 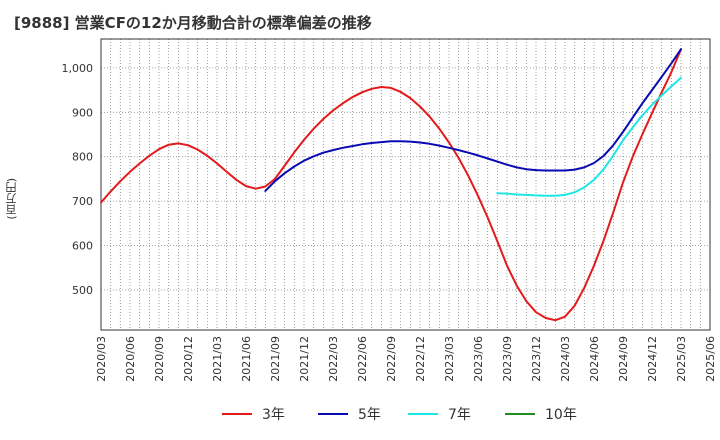 What do you see at coordinates (536, 359) in the screenshot?
I see `x-tick-label: 2023/12` at bounding box center [536, 359].